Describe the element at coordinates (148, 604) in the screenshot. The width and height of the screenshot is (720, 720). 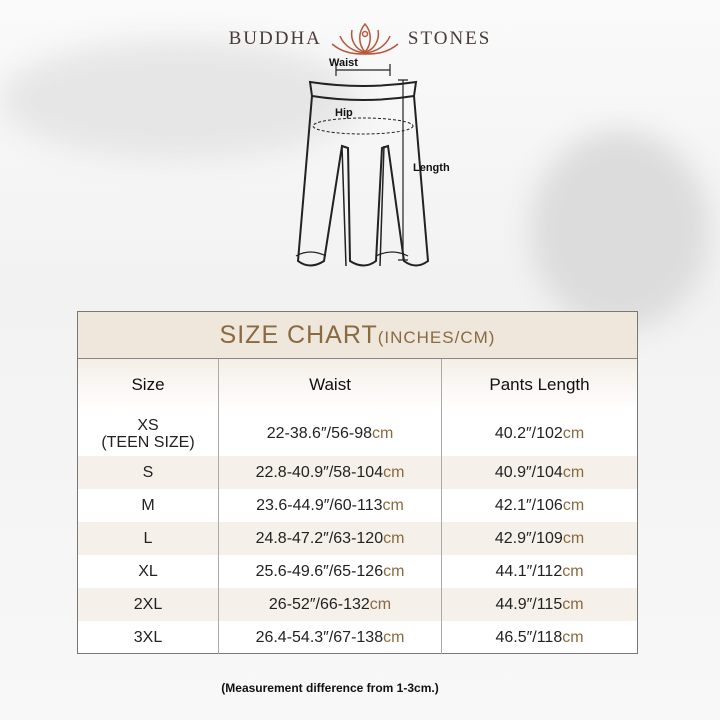
I see `size-cell: 2XL` at that location.